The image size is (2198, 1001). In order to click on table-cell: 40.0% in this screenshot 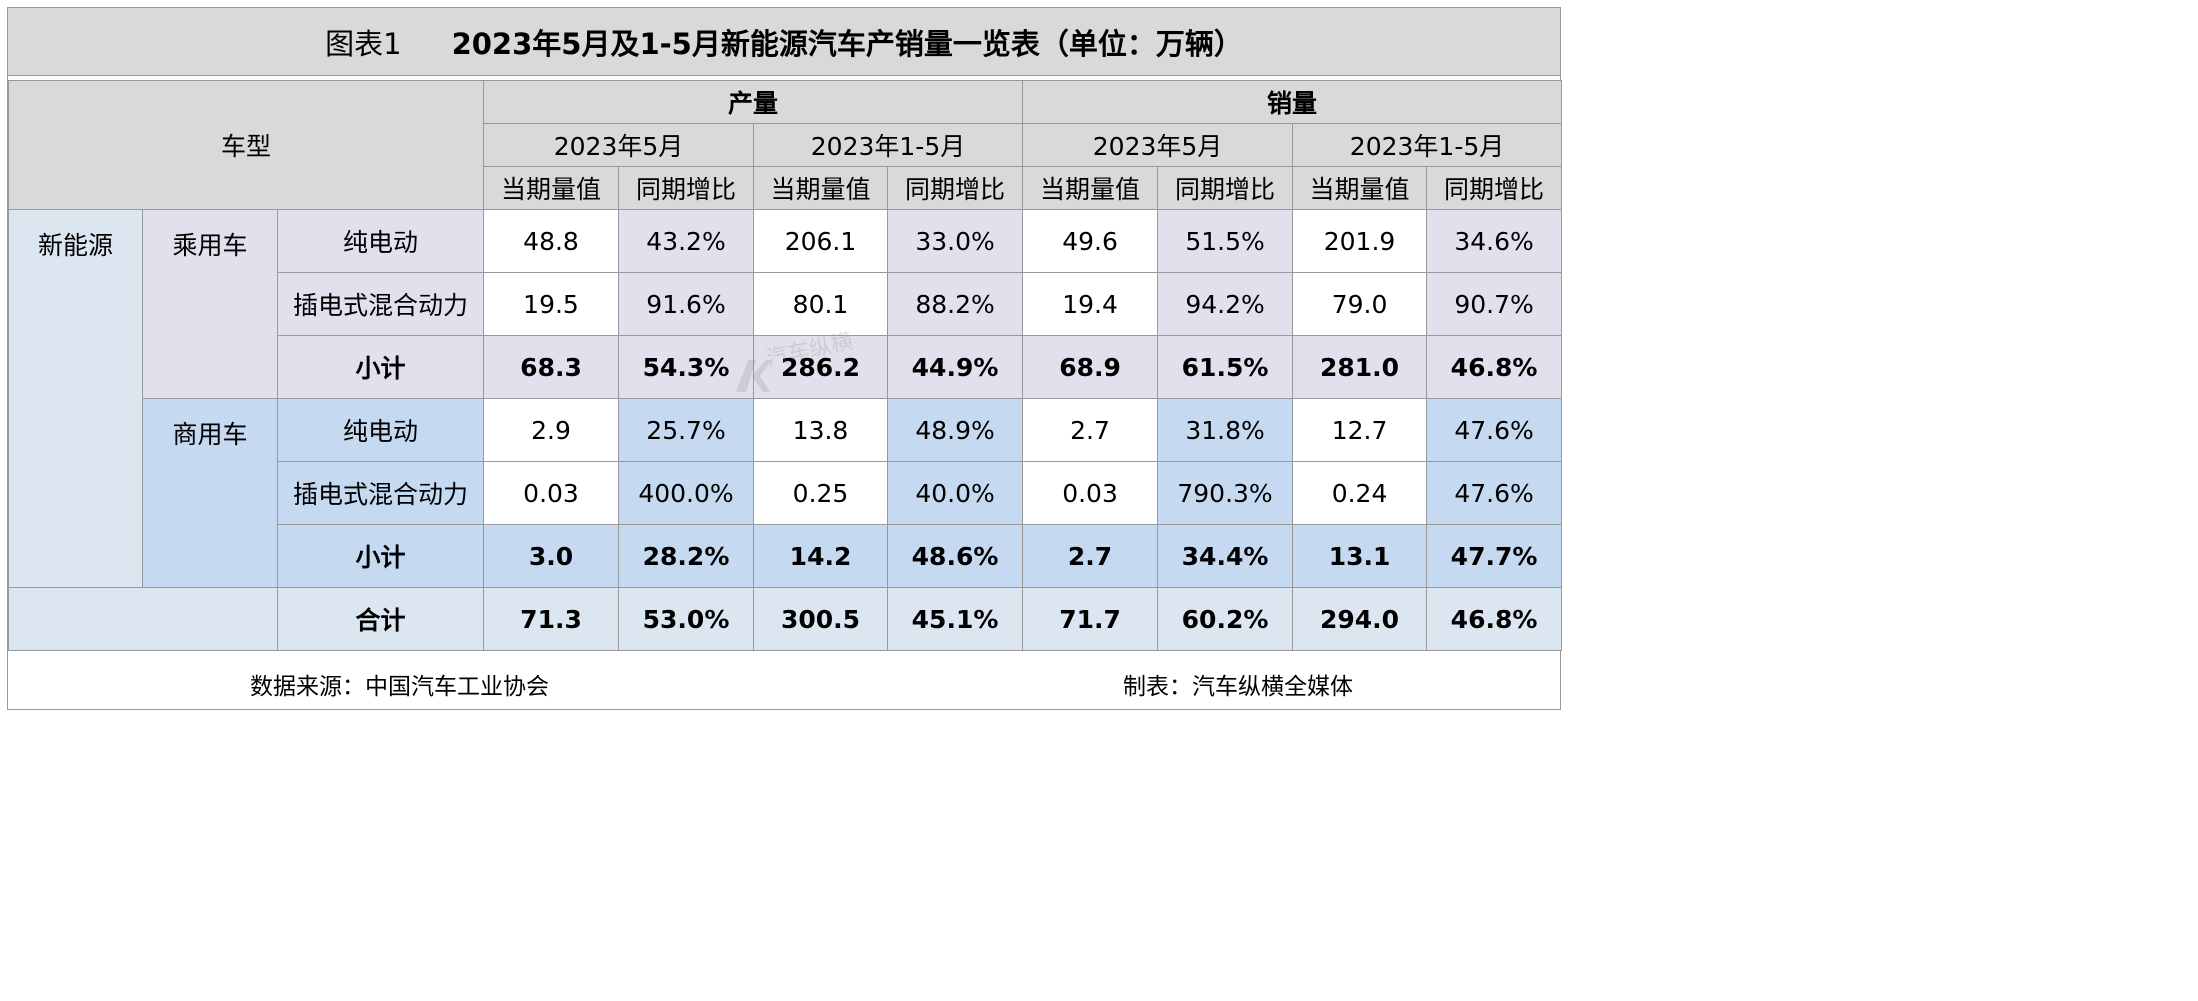, I will do `click(955, 493)`.